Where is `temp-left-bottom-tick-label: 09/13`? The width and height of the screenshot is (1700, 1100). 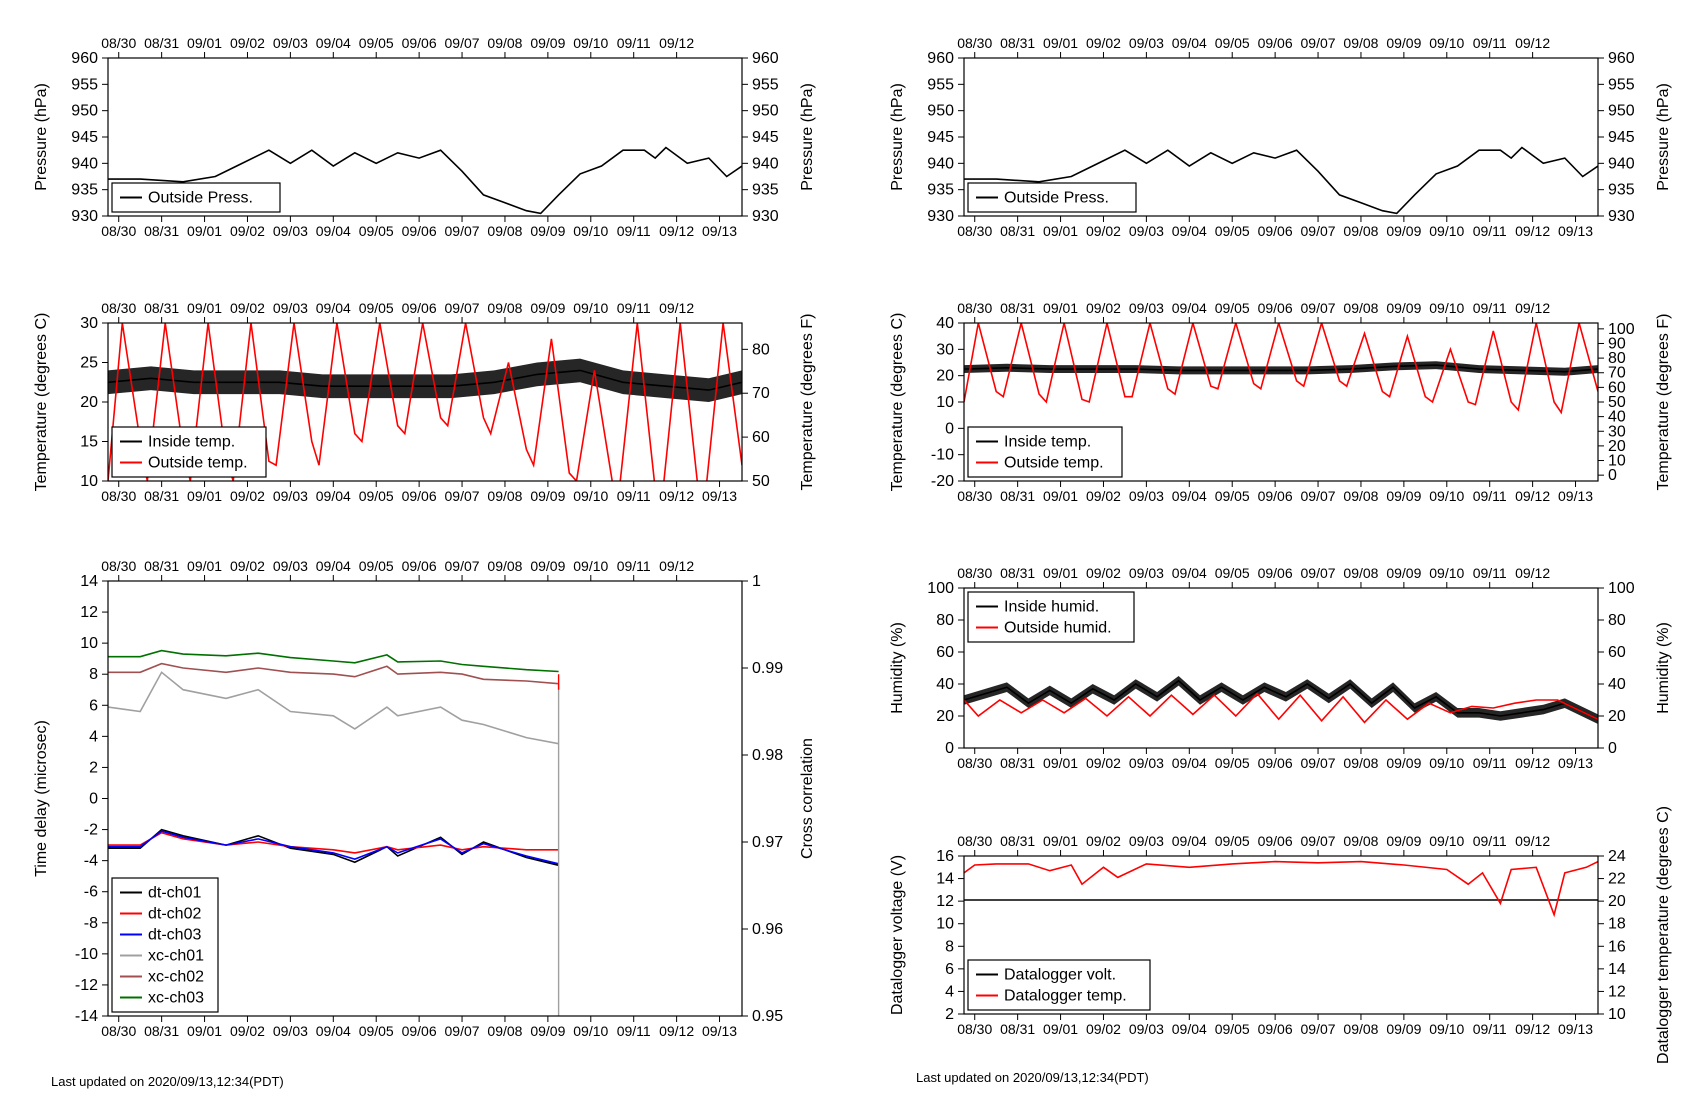 temp-left-bottom-tick-label: 09/13 is located at coordinates (719, 496).